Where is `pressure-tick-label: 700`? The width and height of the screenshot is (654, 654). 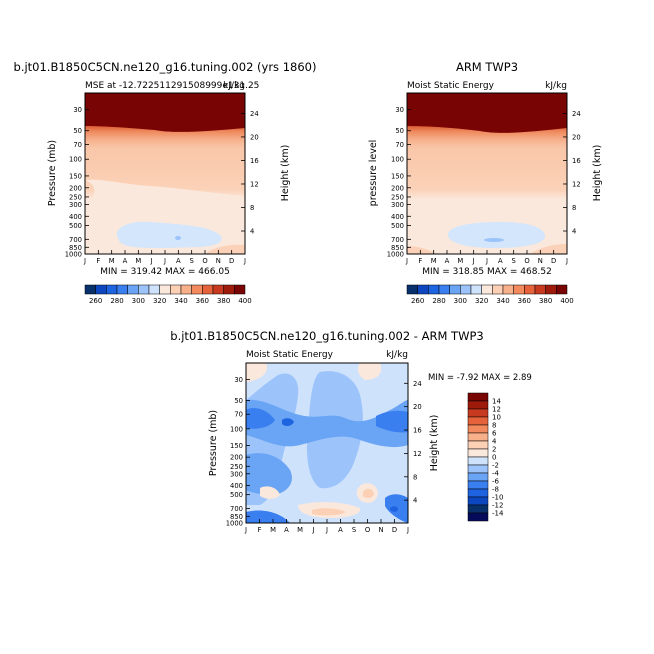 pressure-tick-label: 700 is located at coordinates (75, 240).